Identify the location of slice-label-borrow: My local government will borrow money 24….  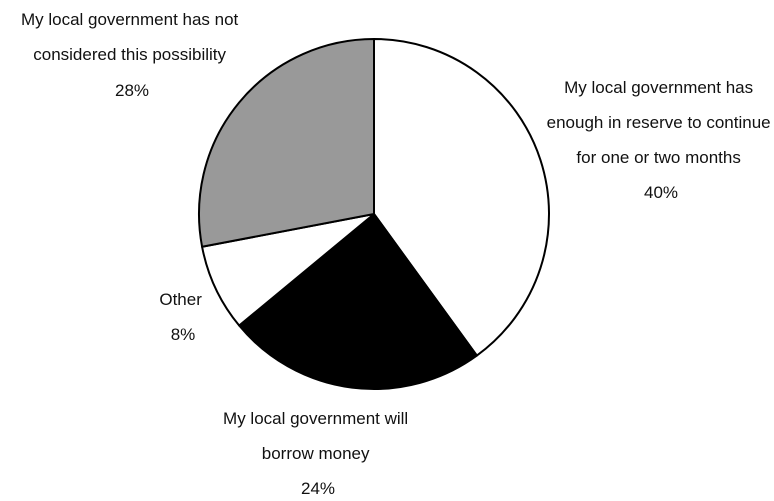
(318, 453).